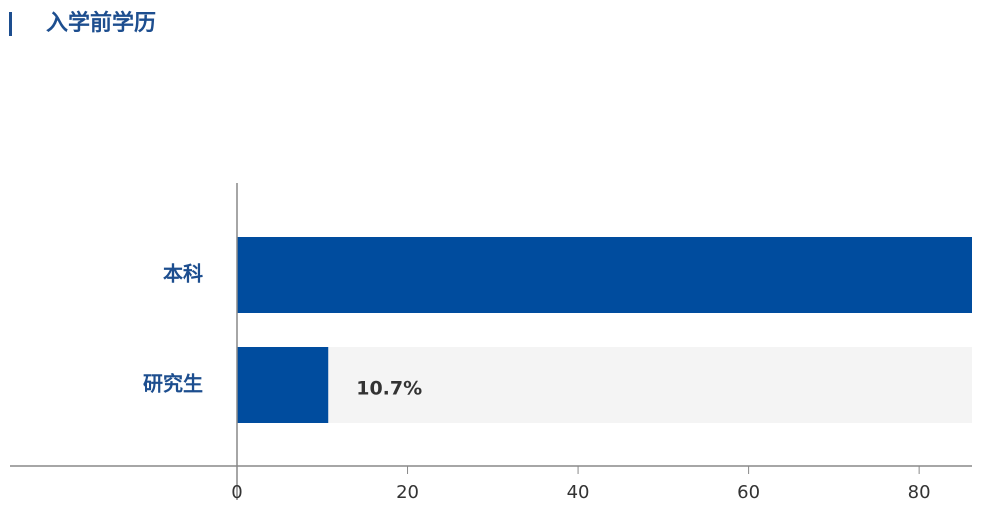  What do you see at coordinates (748, 492) in the screenshot?
I see `x-tick-label: 60` at bounding box center [748, 492].